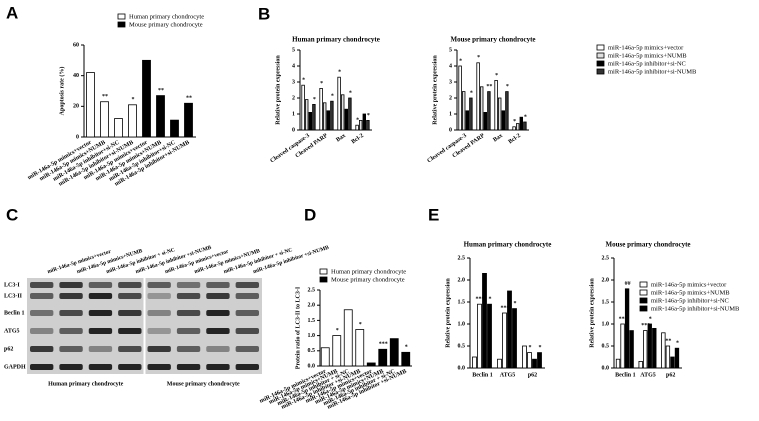  I want to click on significance-label: ***, so click(645, 326).